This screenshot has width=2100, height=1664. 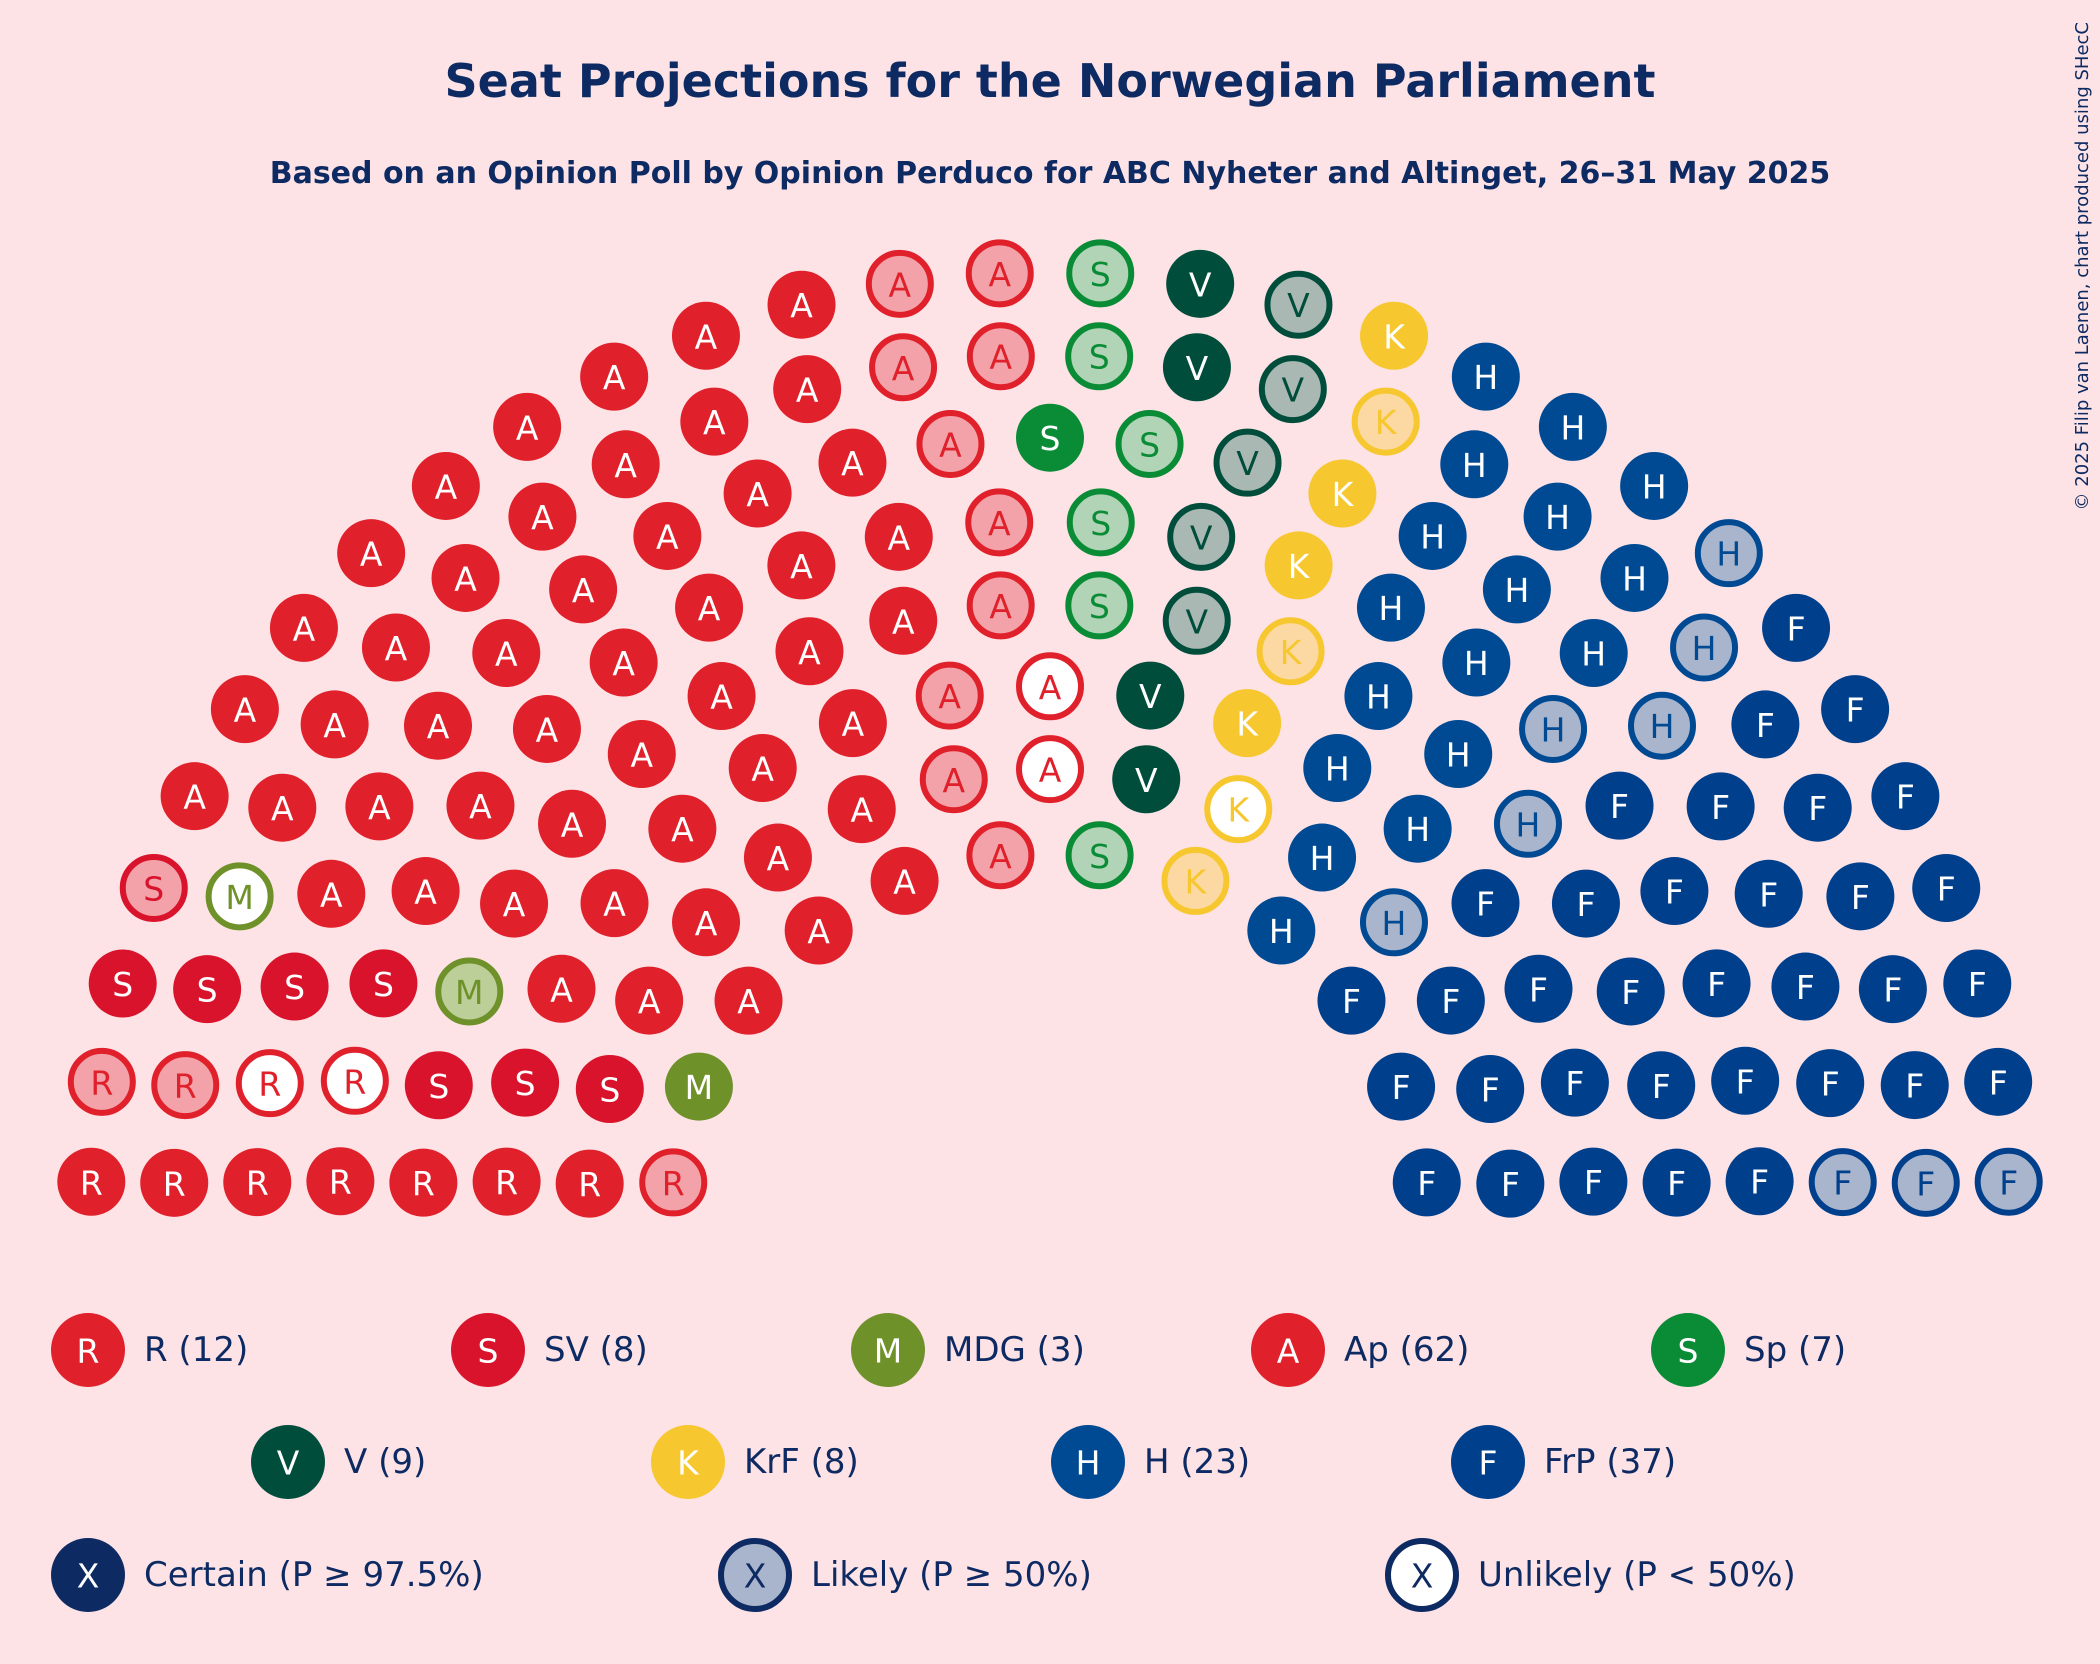 I want to click on seat-h-130-letter: H, so click(x=1704, y=648).